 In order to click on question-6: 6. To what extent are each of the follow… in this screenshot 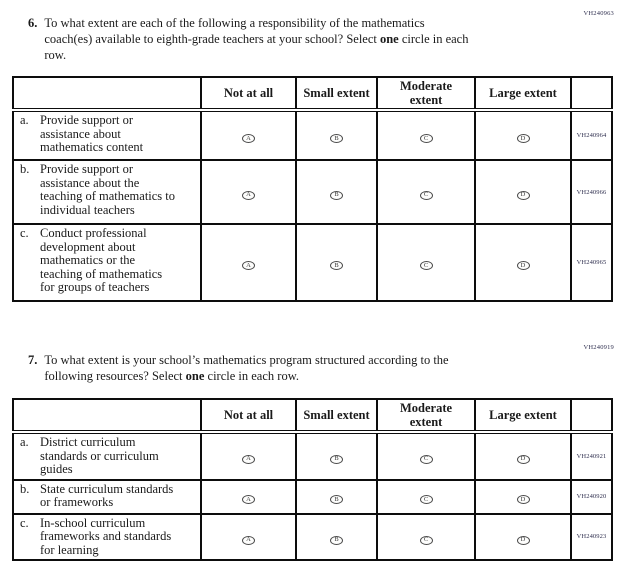, I will do `click(298, 39)`.